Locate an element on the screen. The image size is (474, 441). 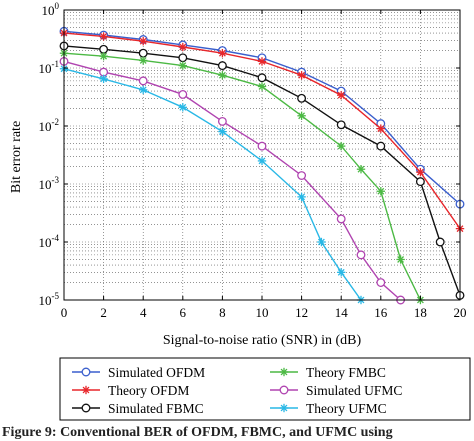
legend-entry: Theory OFDM is located at coordinates (130, 390).